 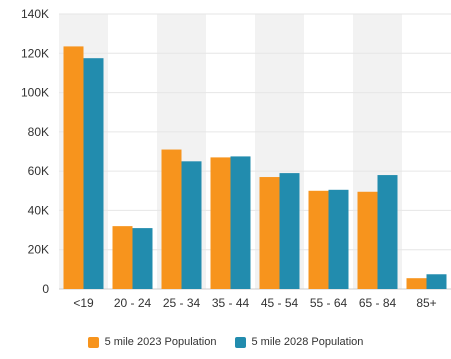 What do you see at coordinates (133, 303) in the screenshot?
I see `x-tick-label: 20 - 24` at bounding box center [133, 303].